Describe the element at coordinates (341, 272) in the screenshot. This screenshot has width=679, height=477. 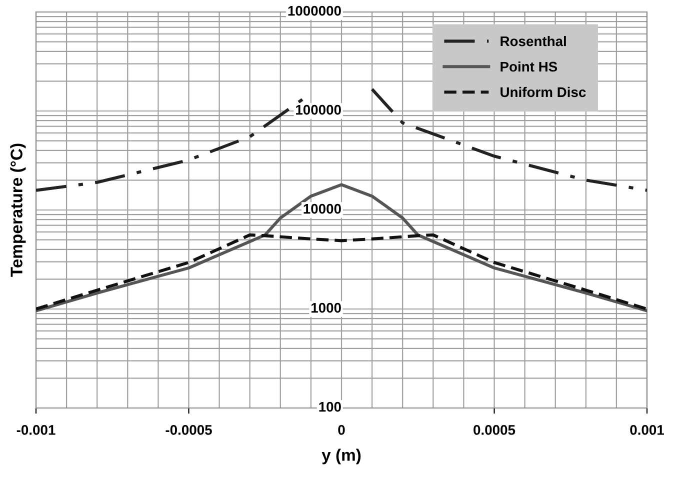
I see `line-series` at that location.